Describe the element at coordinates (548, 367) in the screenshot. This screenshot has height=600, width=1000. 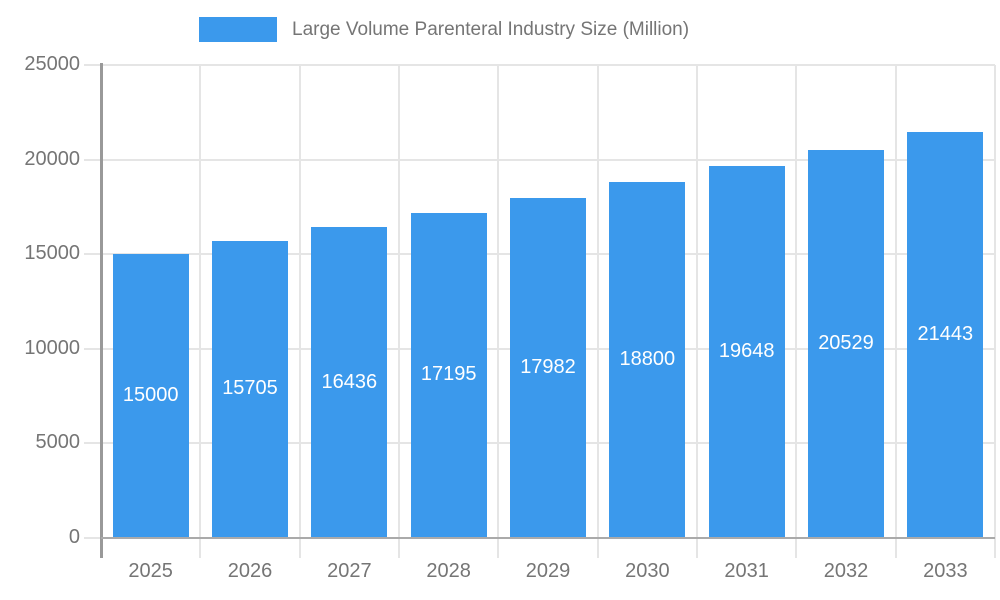
I see `bar-2029` at that location.